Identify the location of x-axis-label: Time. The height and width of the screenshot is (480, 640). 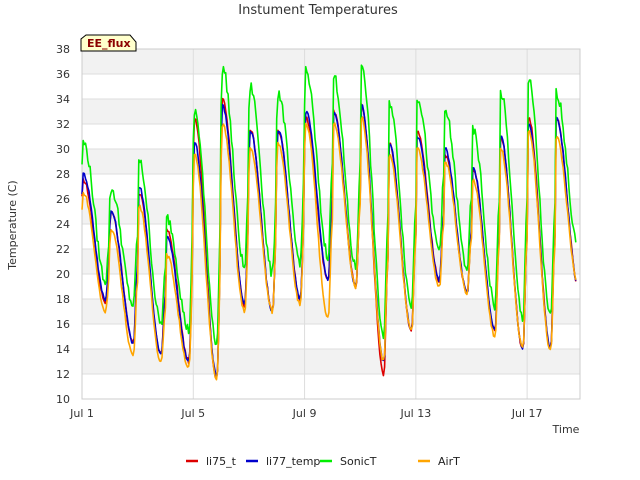
(566, 429).